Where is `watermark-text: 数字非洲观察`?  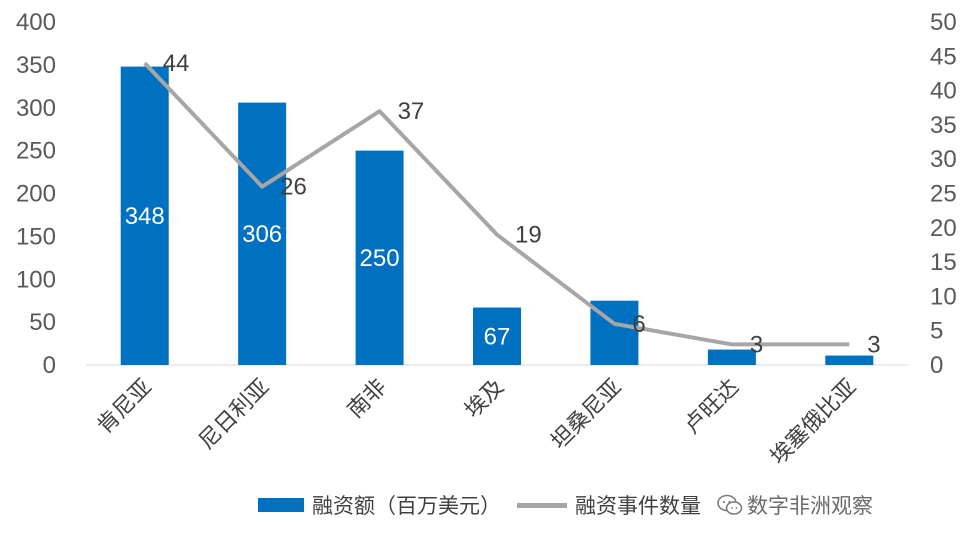 watermark-text: 数字非洲观察 is located at coordinates (810, 506).